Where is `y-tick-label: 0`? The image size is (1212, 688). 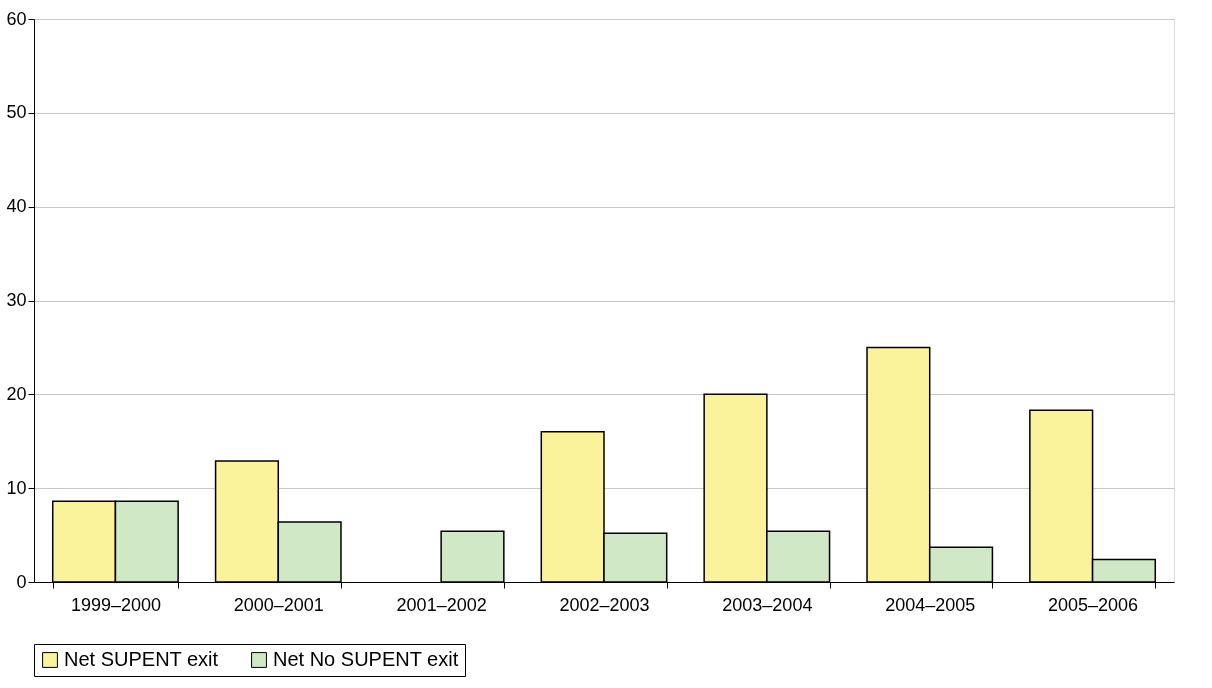
y-tick-label: 0 is located at coordinates (21, 581).